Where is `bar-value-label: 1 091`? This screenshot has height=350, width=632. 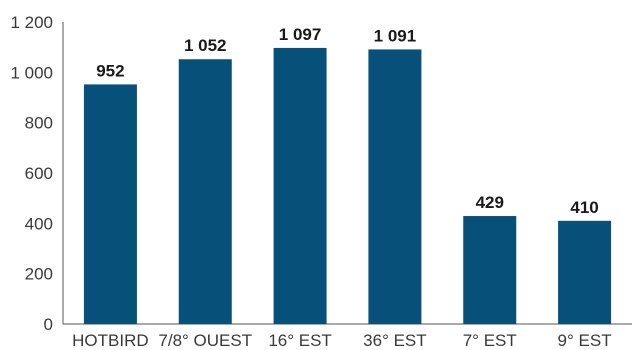
bar-value-label: 1 091 is located at coordinates (395, 35).